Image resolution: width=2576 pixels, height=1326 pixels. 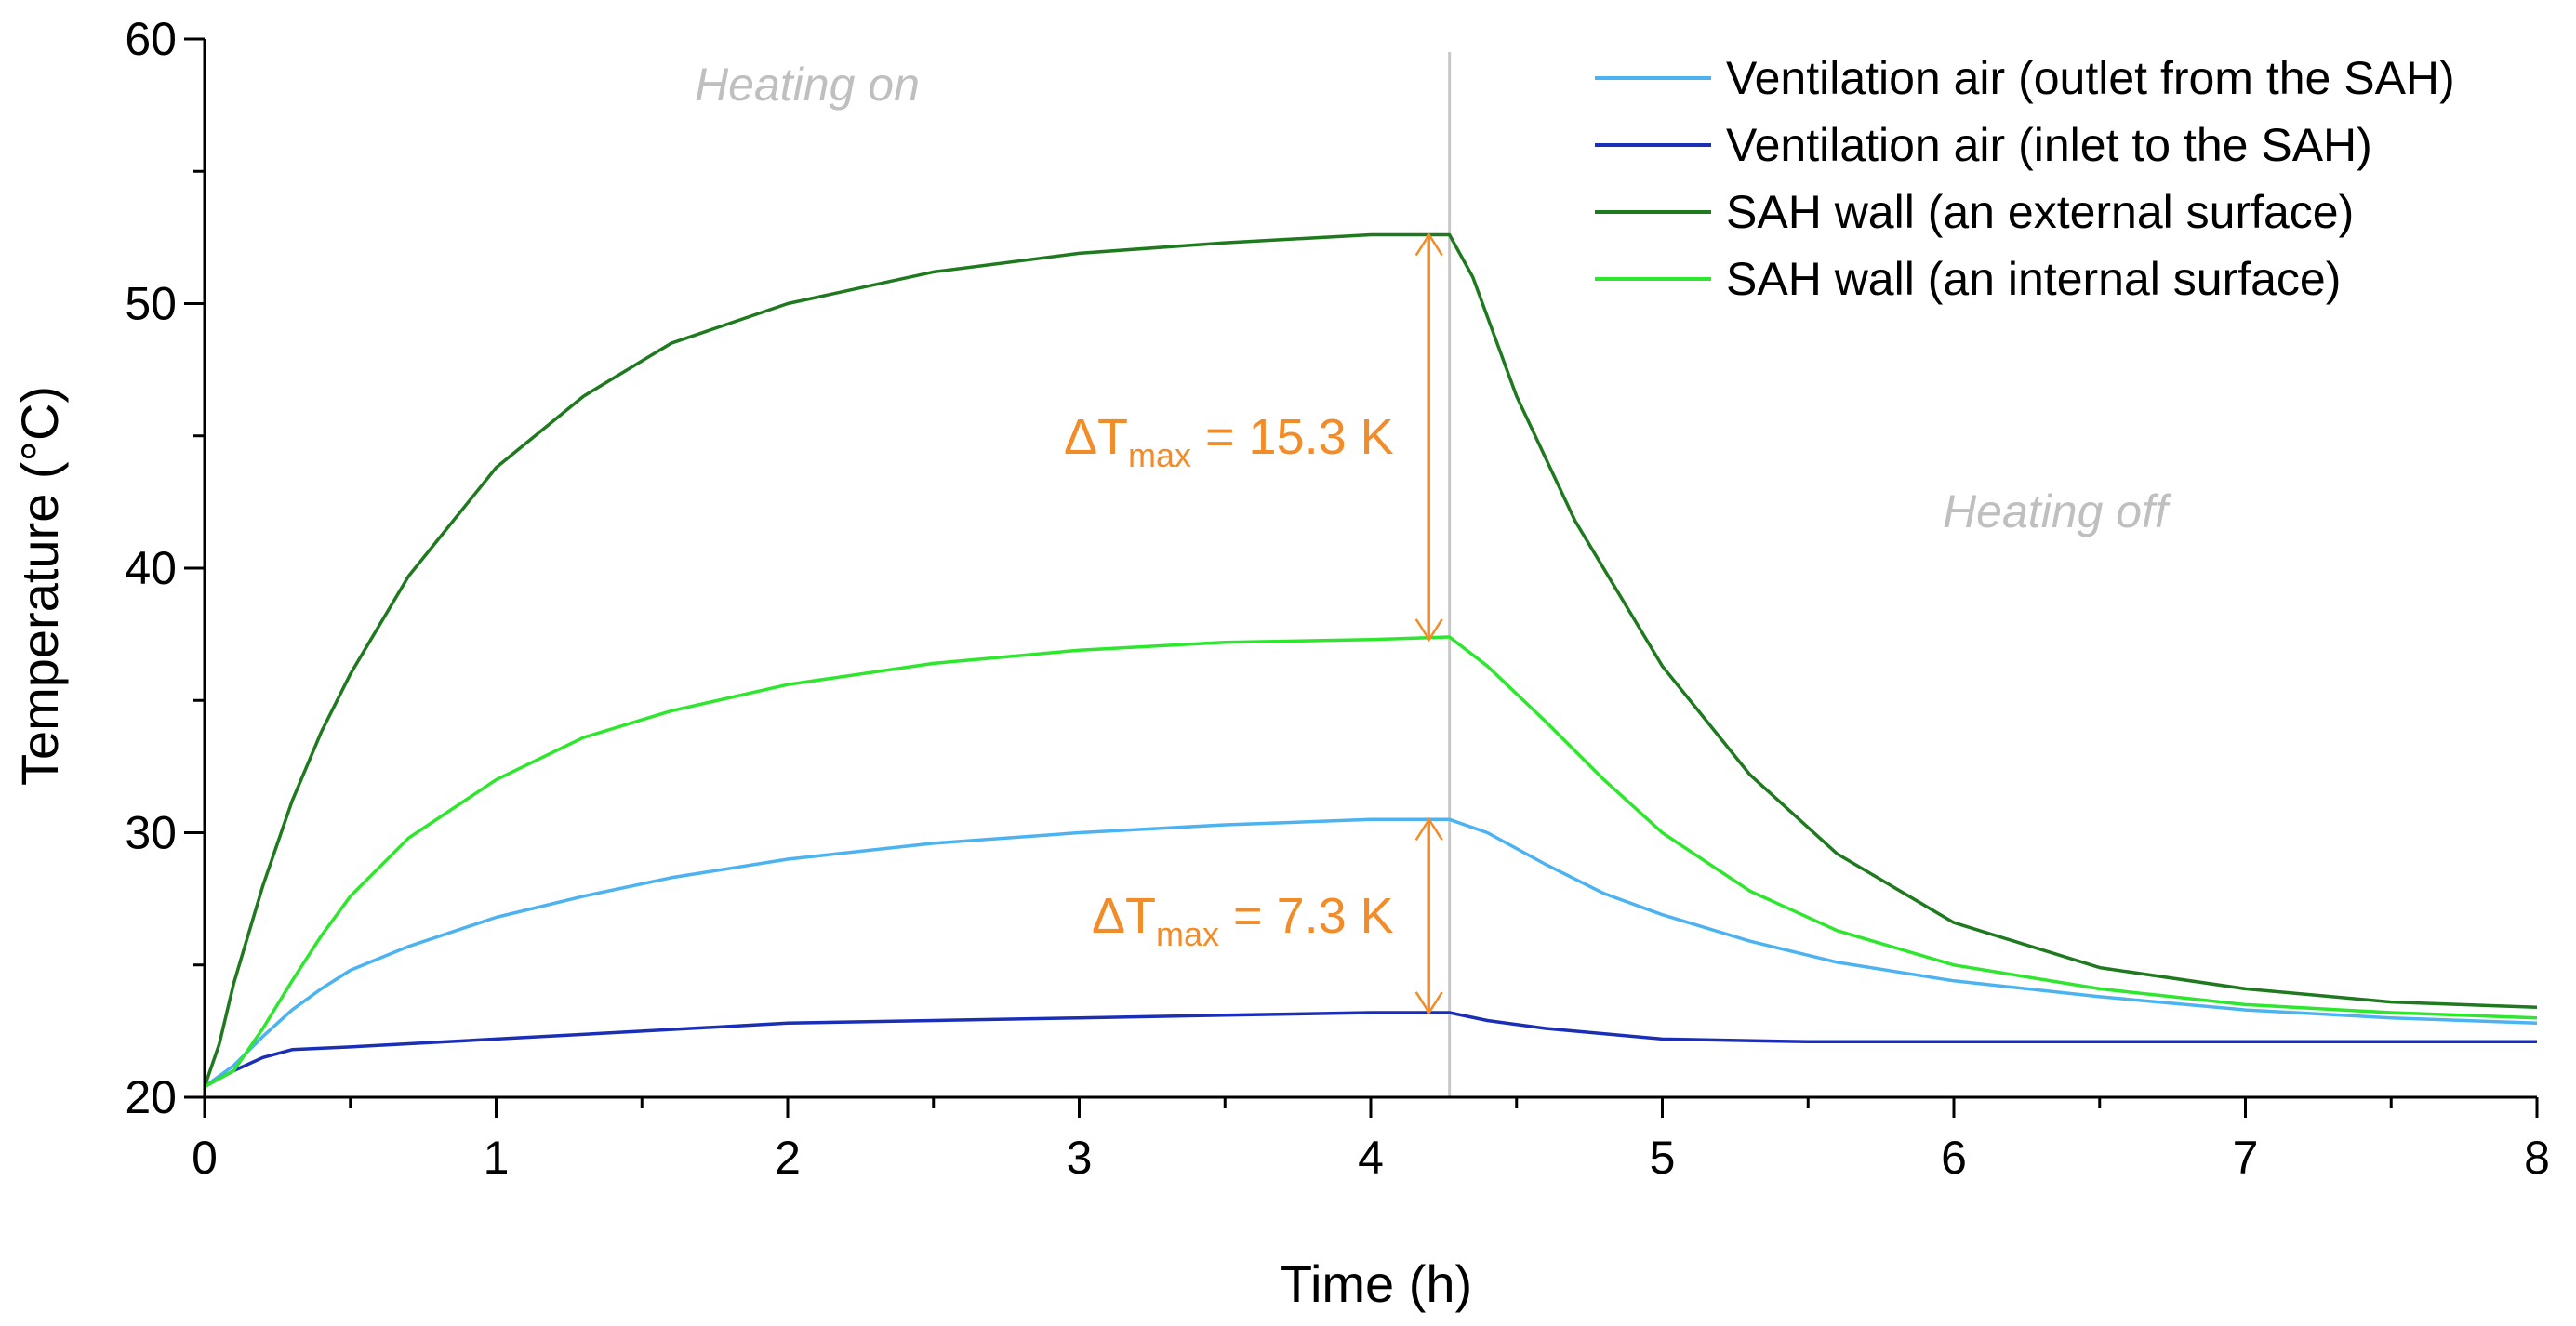 What do you see at coordinates (1371, 1158) in the screenshot?
I see `x-tick-label: 4` at bounding box center [1371, 1158].